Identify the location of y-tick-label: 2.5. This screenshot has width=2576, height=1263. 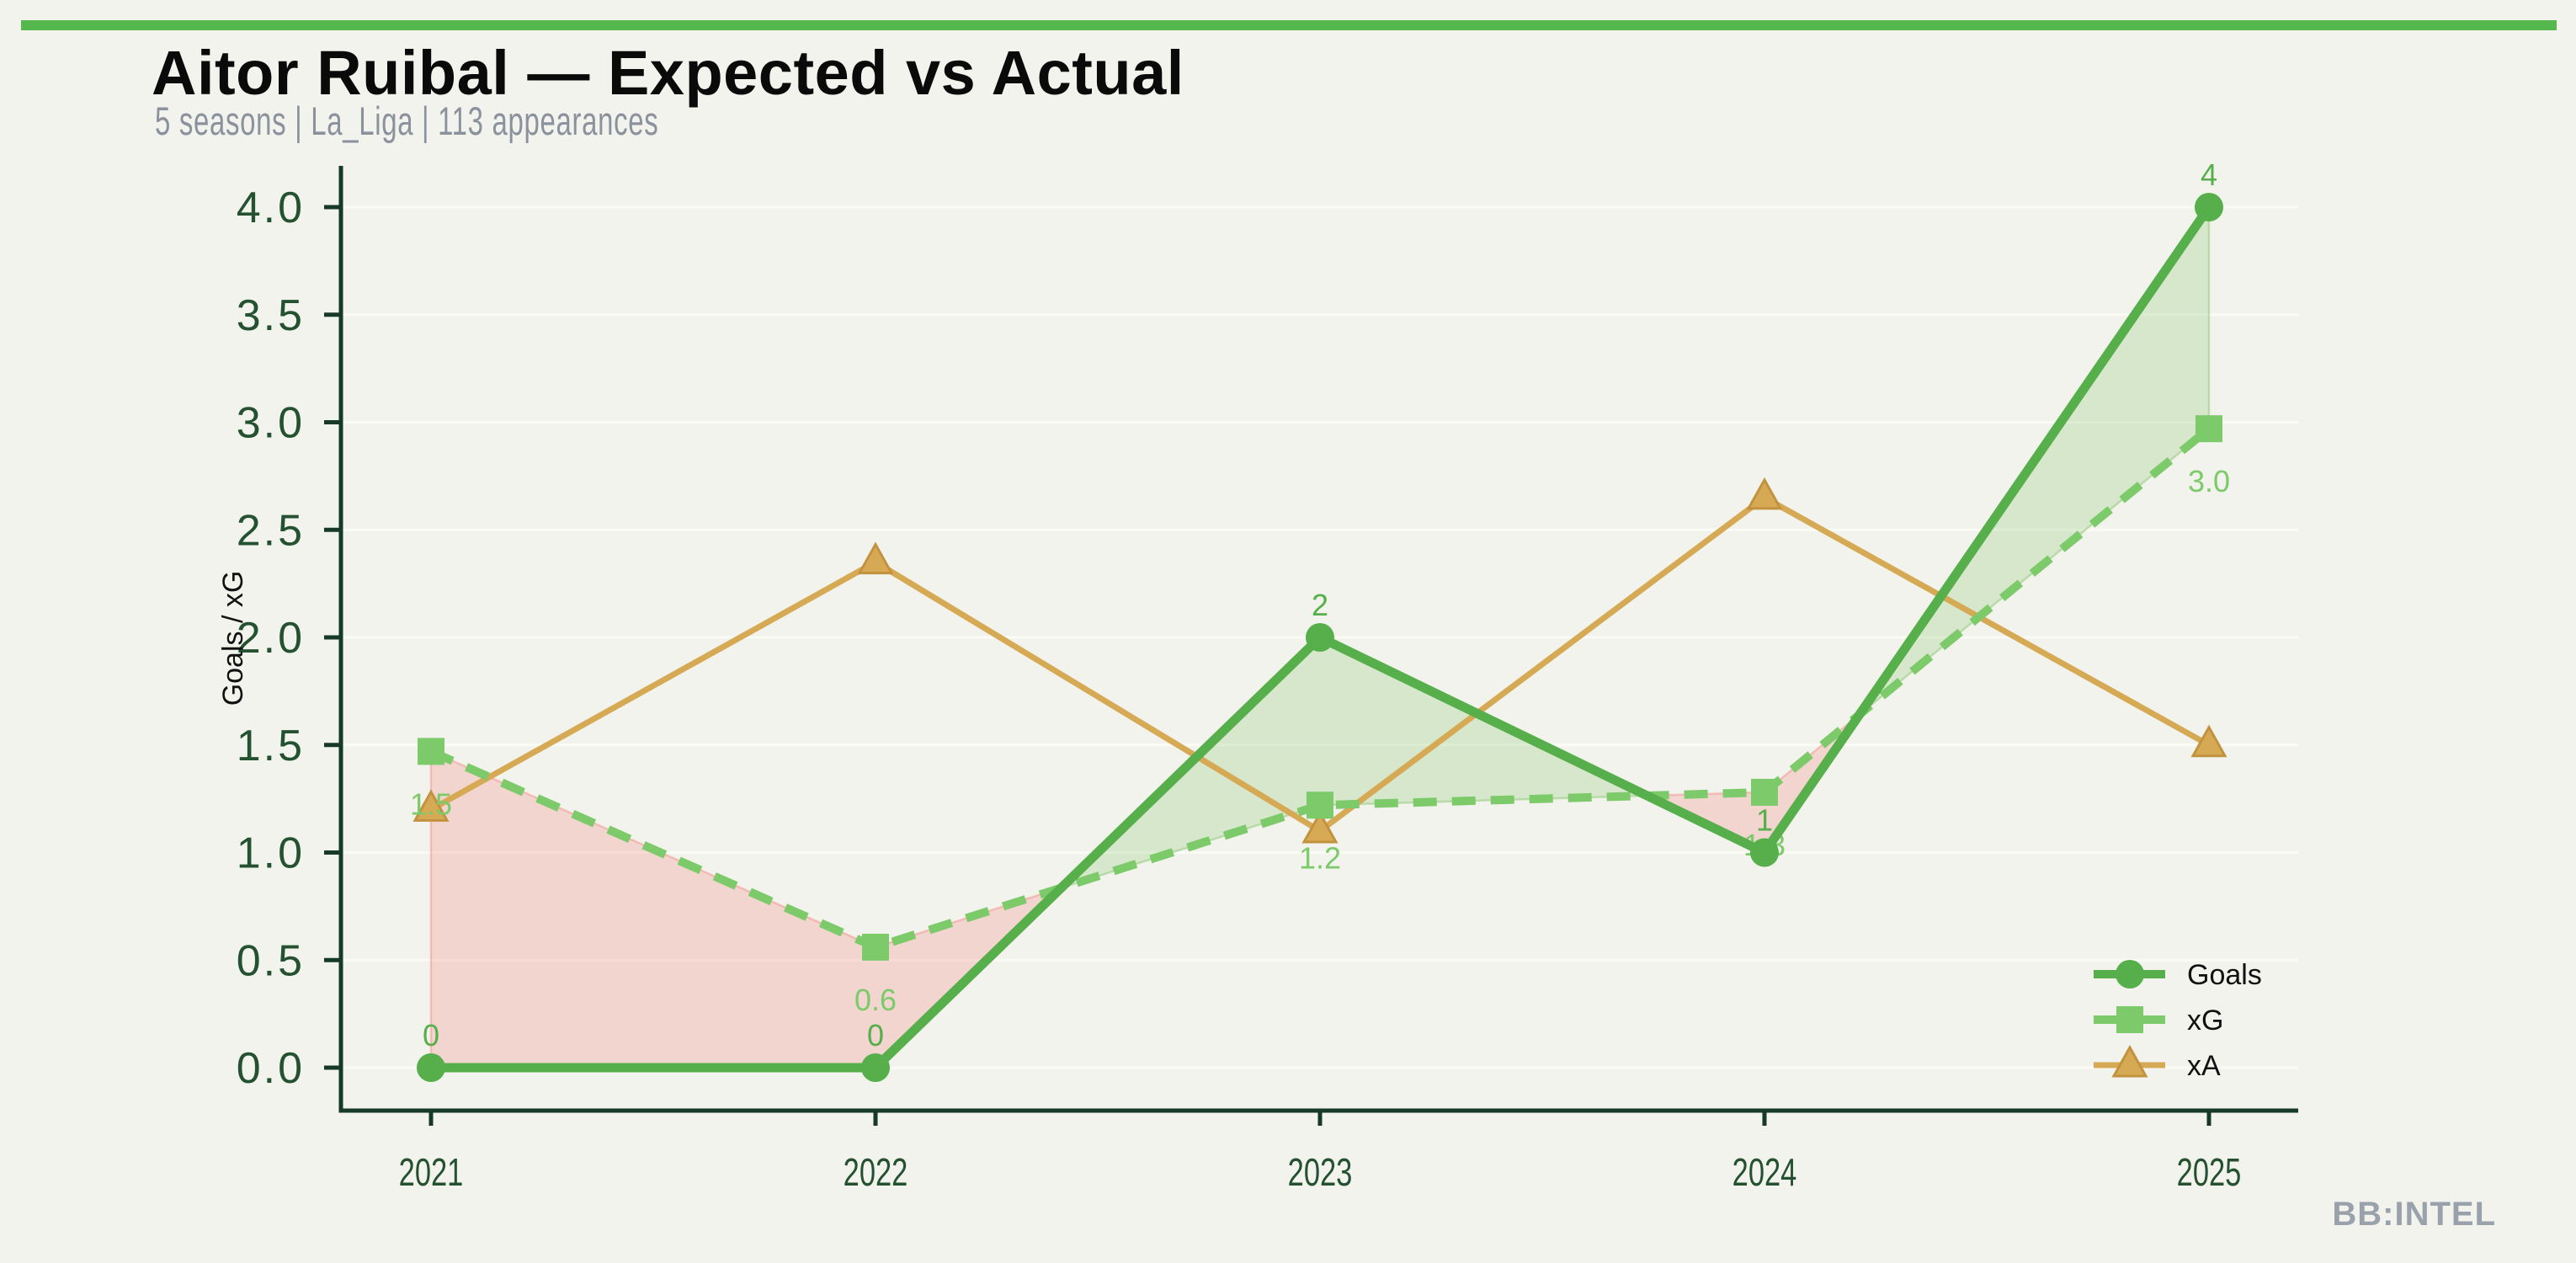
(271, 530).